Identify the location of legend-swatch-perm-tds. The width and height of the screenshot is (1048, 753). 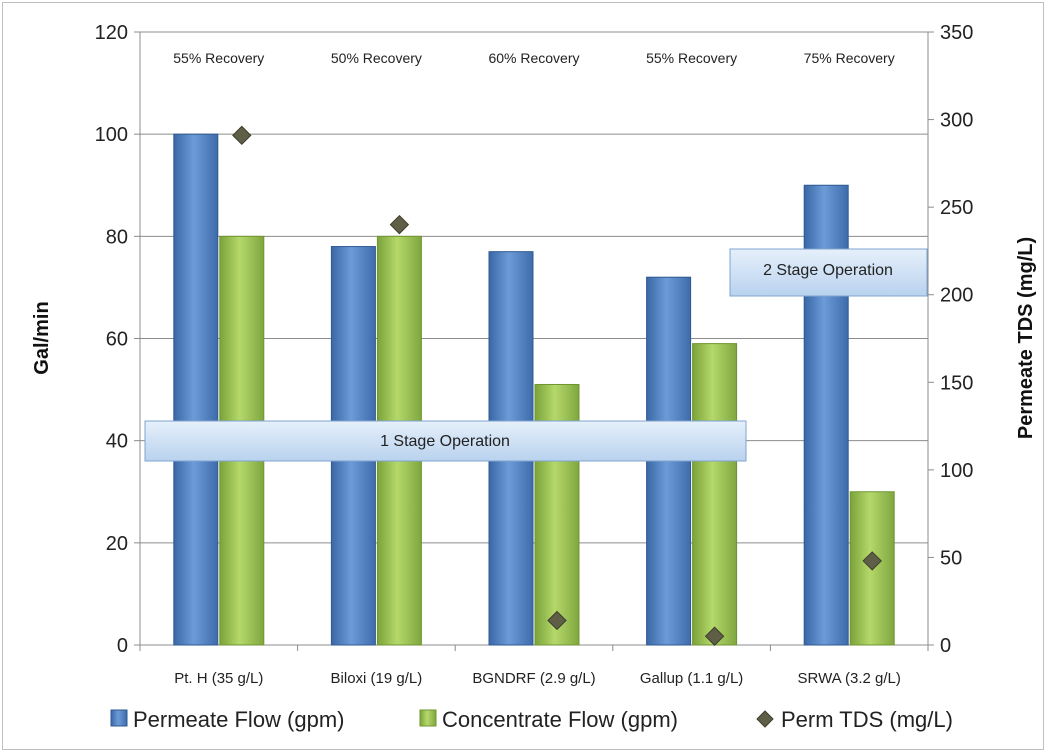
(765, 719).